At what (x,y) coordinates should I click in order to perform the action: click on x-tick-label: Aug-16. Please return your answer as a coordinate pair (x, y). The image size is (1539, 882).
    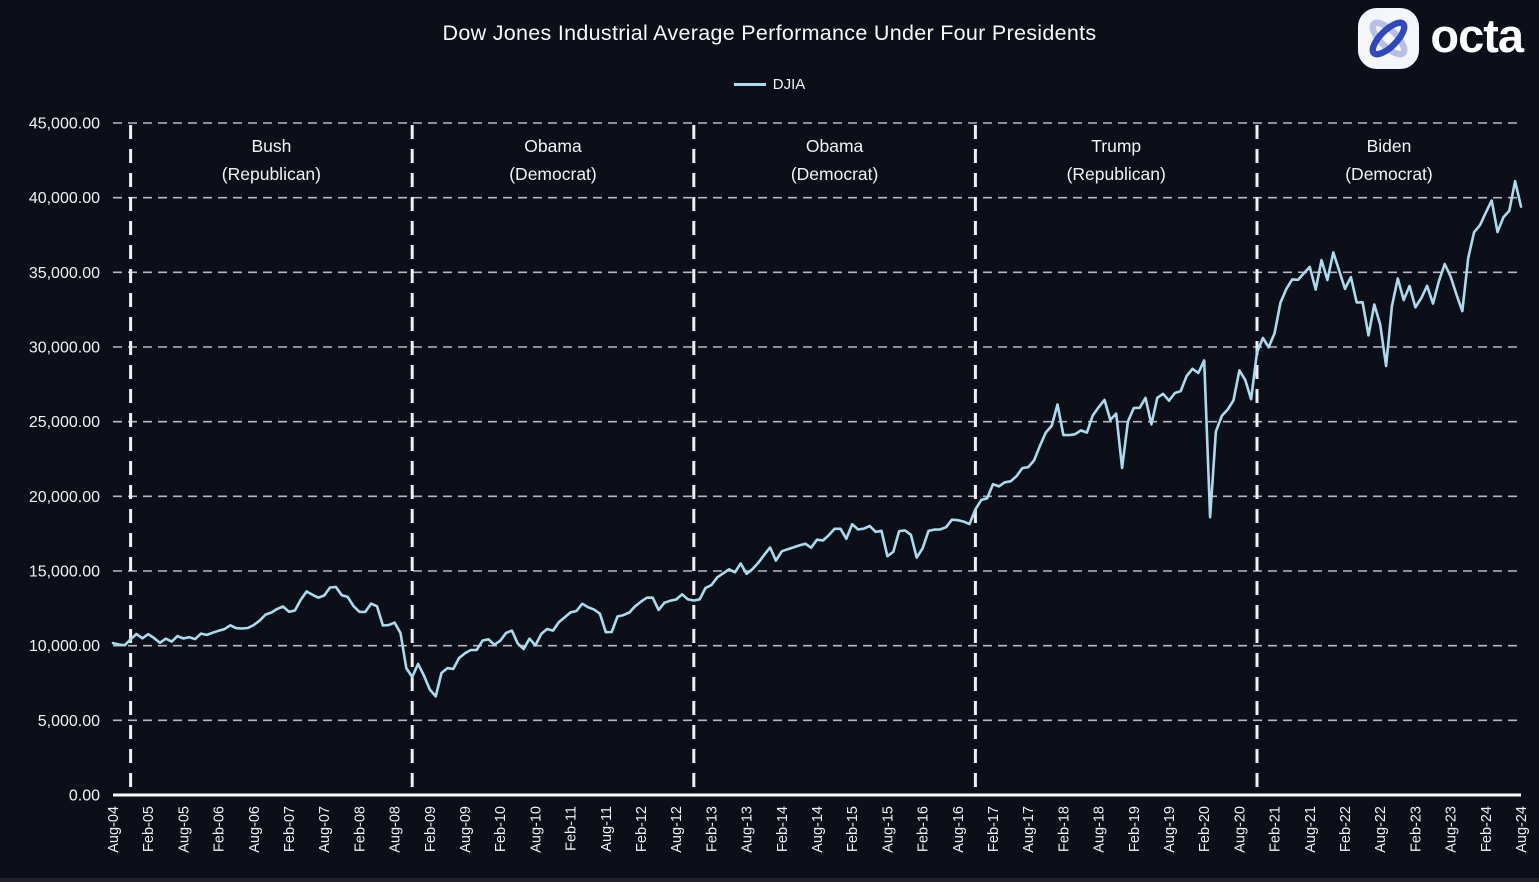
    Looking at the image, I should click on (959, 829).